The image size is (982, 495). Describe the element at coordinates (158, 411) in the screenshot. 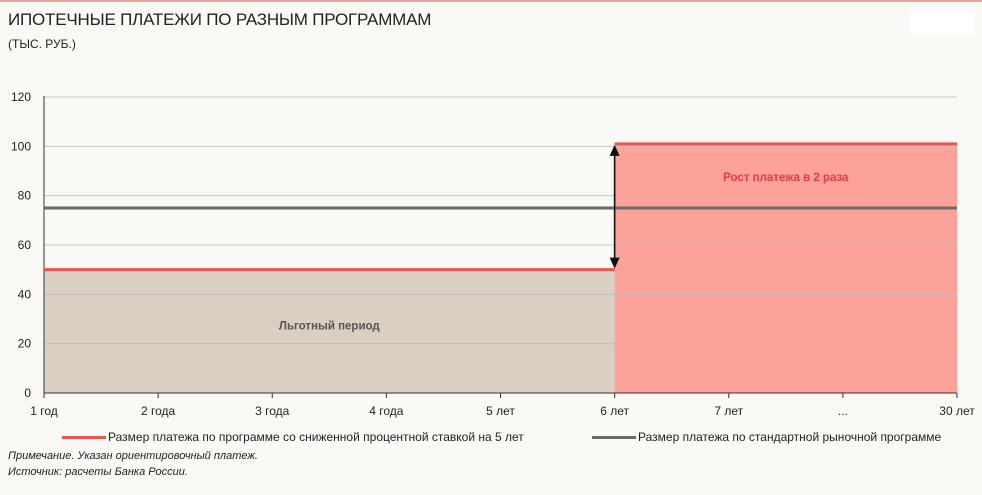

I see `x-tick-label: 2 года` at that location.